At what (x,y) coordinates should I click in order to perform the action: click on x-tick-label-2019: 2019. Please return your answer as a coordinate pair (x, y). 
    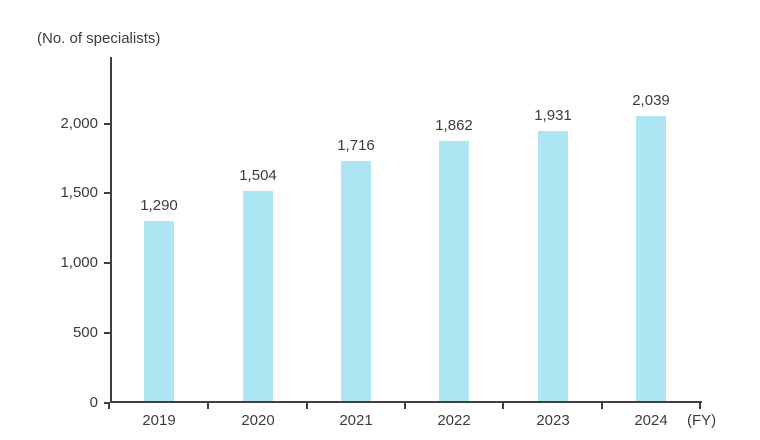
    Looking at the image, I should click on (159, 420).